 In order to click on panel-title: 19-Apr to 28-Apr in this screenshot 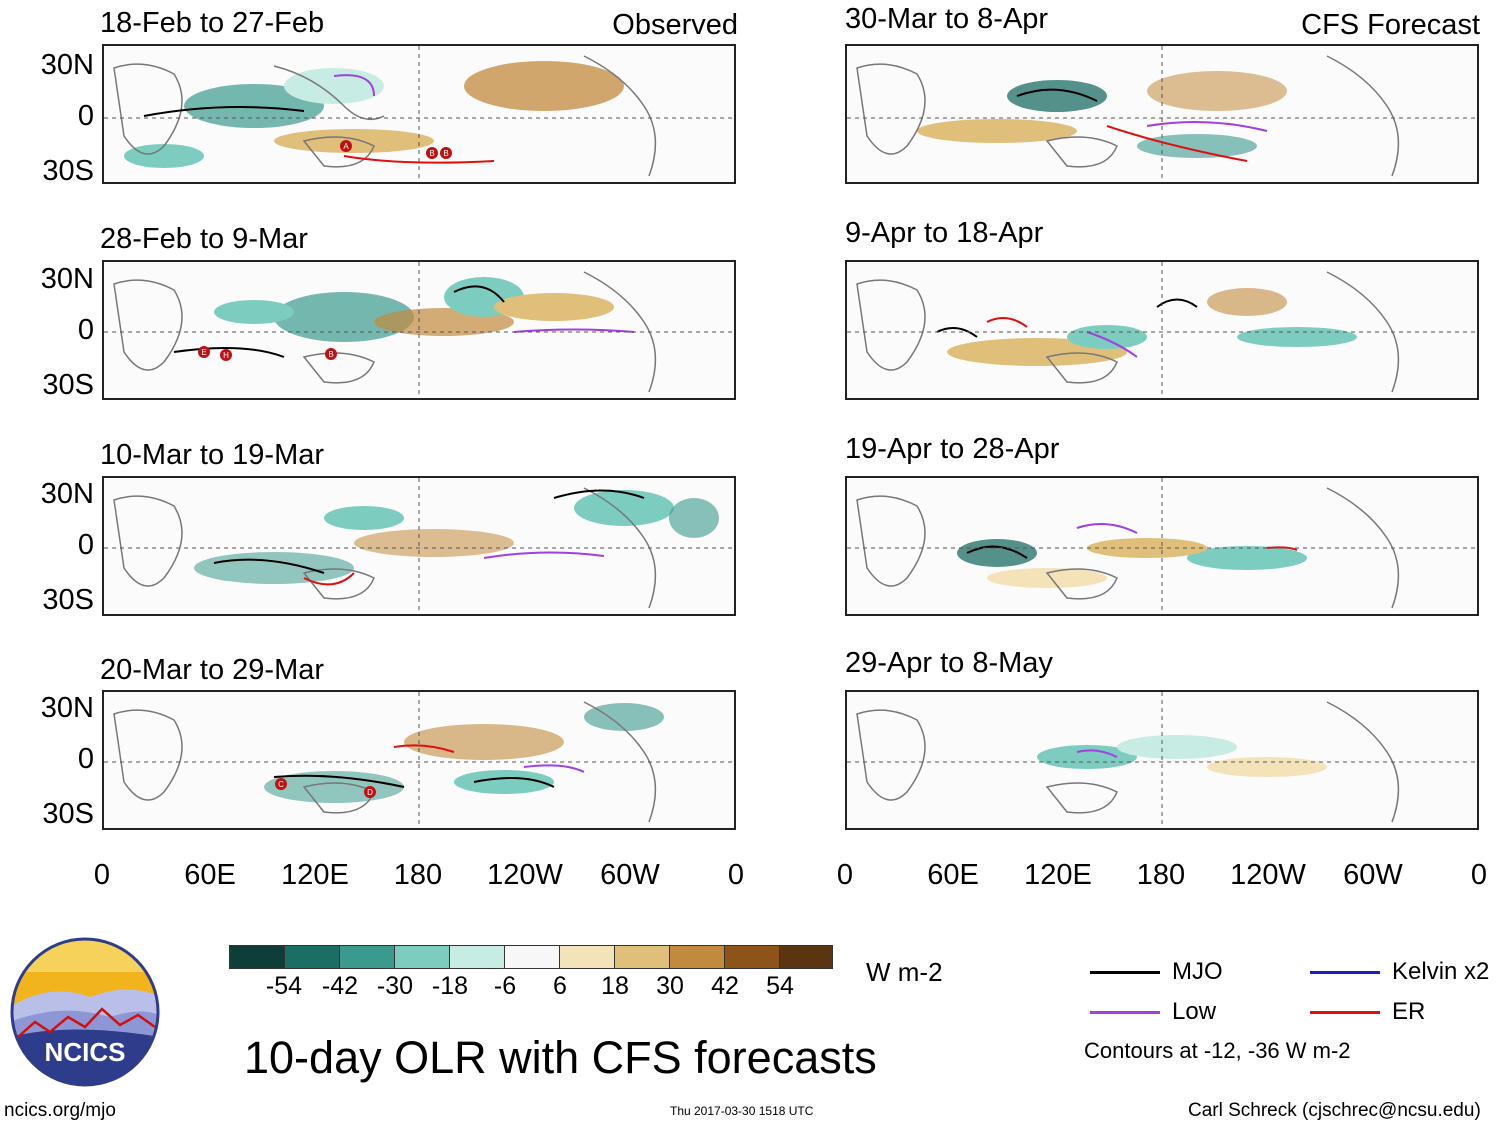, I will do `click(952, 449)`.